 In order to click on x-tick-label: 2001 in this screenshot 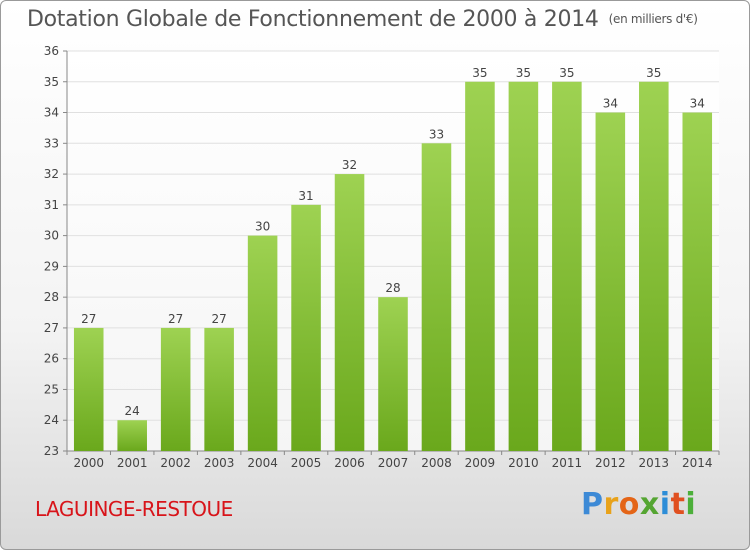, I will do `click(132, 463)`.